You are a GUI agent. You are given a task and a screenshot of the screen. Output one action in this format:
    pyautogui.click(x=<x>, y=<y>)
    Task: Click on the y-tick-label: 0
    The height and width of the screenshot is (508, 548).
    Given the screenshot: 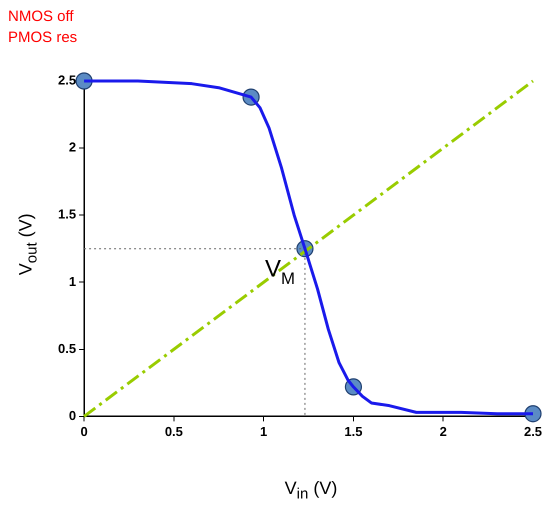 What is the action you would take?
    pyautogui.click(x=72, y=415)
    